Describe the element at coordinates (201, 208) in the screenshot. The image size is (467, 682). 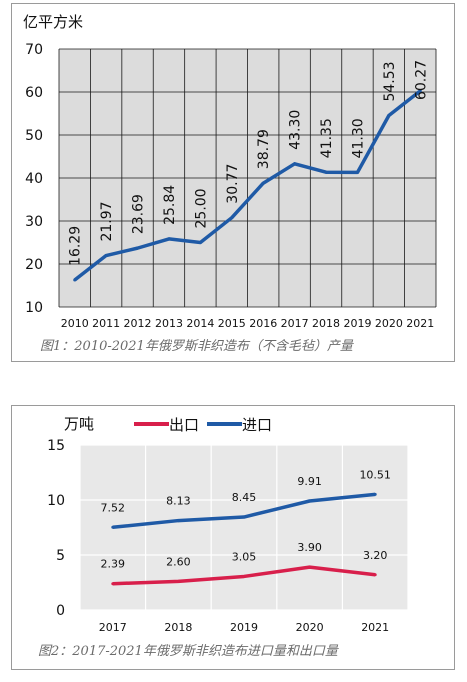
I see `data-label: 25.00` at that location.